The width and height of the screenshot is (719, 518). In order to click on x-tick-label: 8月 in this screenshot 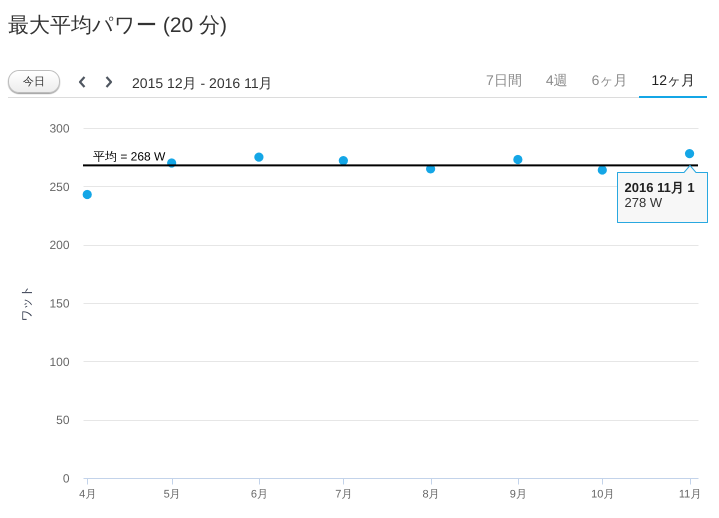, I will do `click(431, 494)`.